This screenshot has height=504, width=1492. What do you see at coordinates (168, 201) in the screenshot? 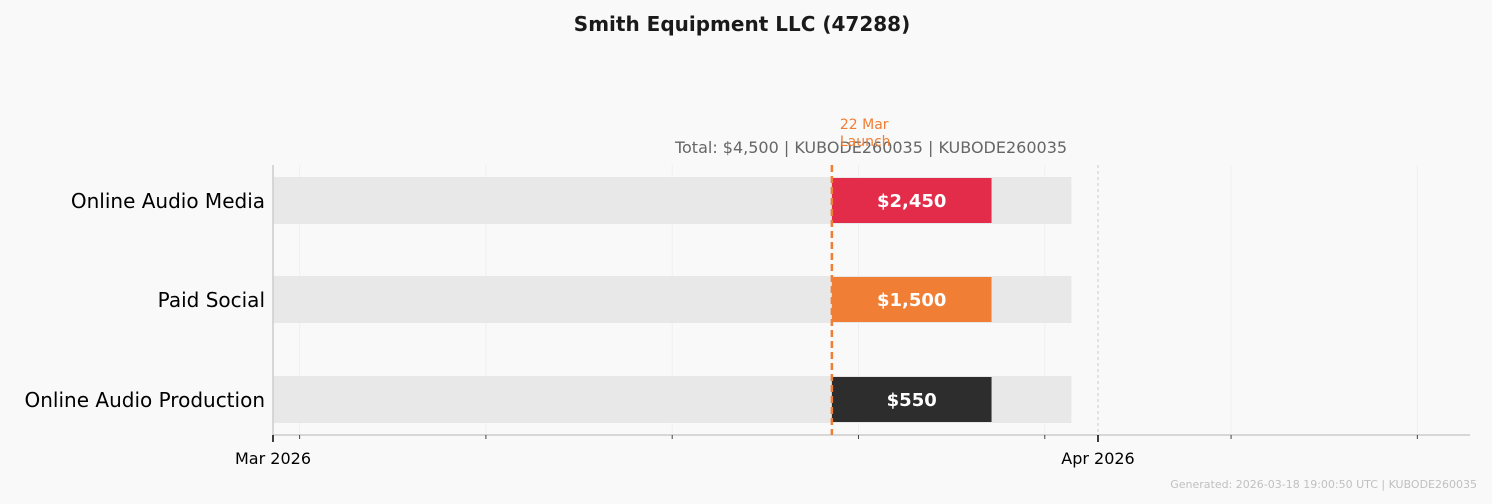
I see `category-label: Online Audio Media` at bounding box center [168, 201].